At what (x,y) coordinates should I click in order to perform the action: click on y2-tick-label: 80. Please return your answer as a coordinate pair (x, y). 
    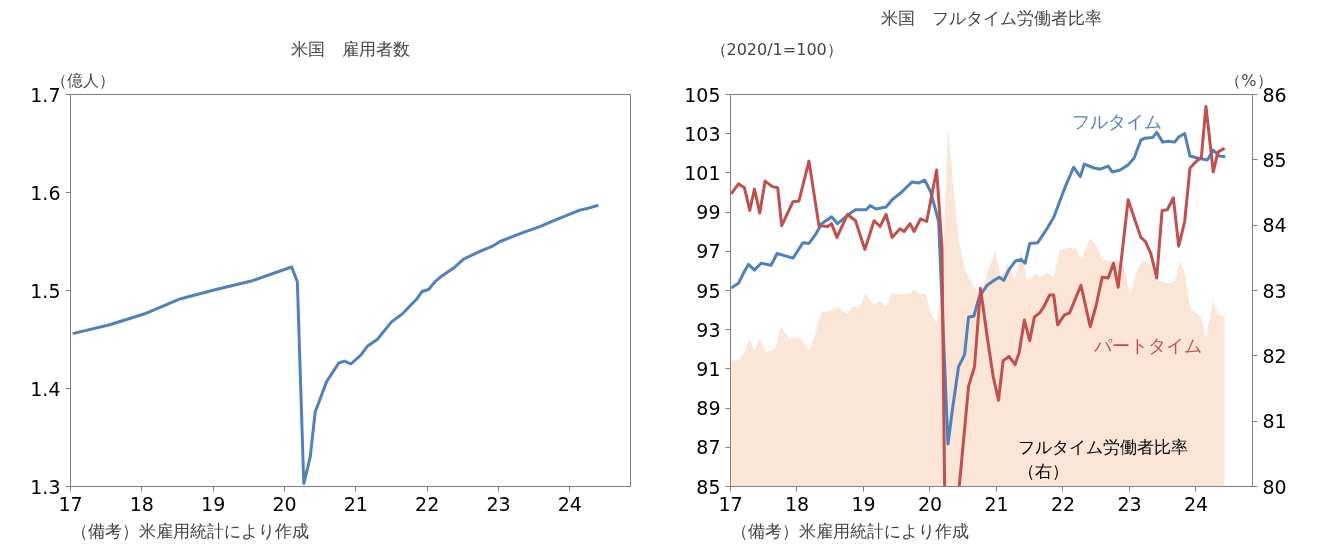
    Looking at the image, I should click on (1274, 486).